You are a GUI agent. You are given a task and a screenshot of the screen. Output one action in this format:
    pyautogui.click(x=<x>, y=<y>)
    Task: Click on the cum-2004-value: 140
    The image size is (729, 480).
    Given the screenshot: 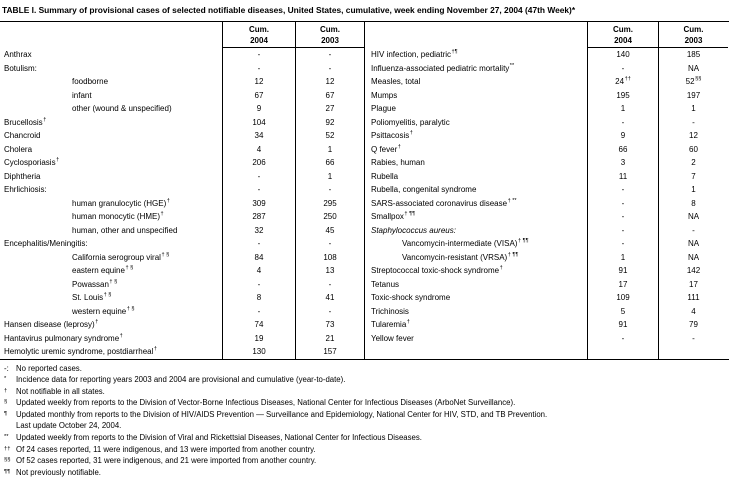 What is the action you would take?
    pyautogui.click(x=622, y=55)
    